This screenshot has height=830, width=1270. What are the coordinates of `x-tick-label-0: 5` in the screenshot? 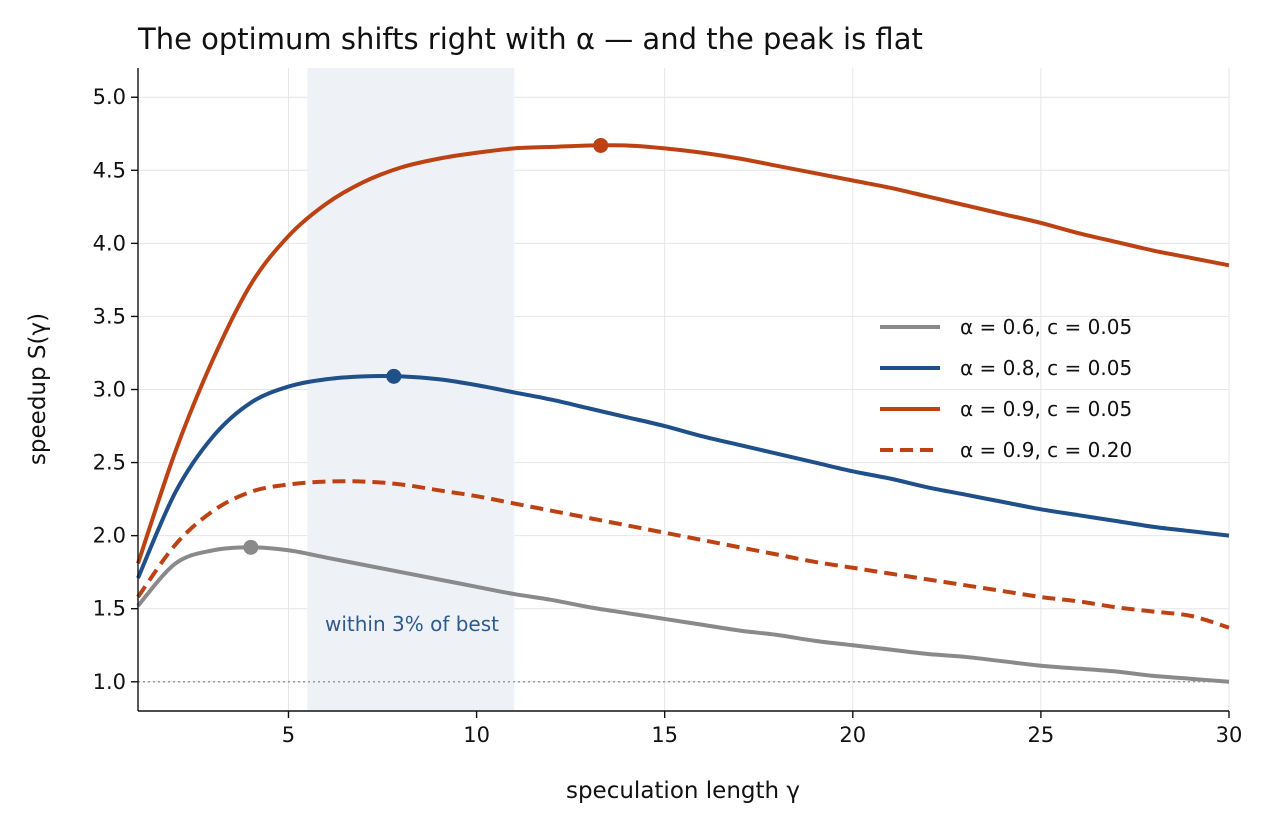 It's located at (288, 735).